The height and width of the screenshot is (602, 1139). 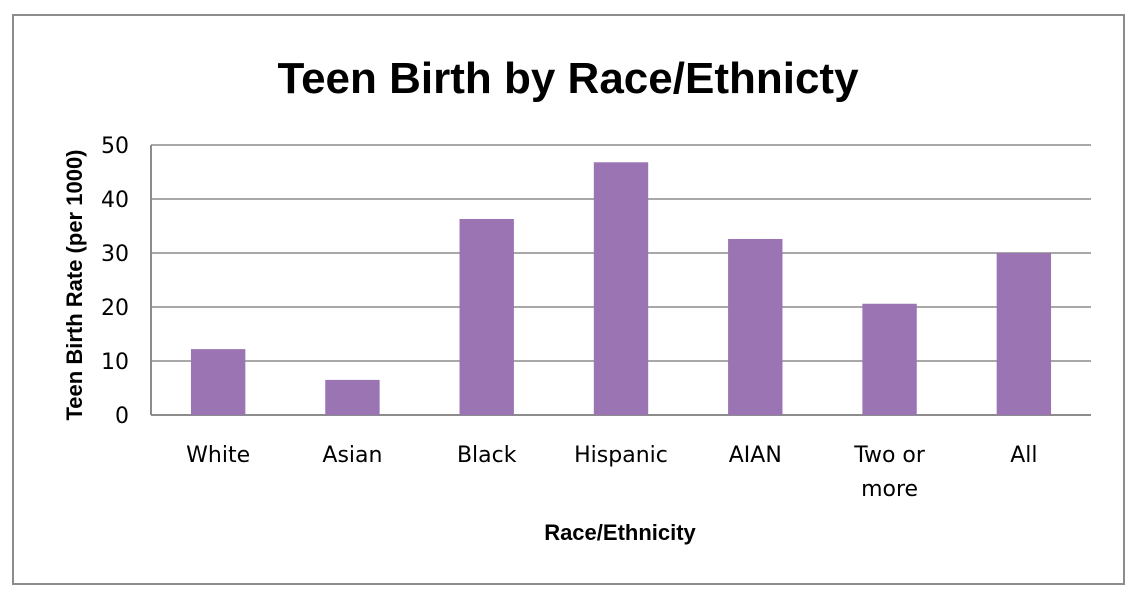 I want to click on x-tick-label: All, so click(x=1023, y=455).